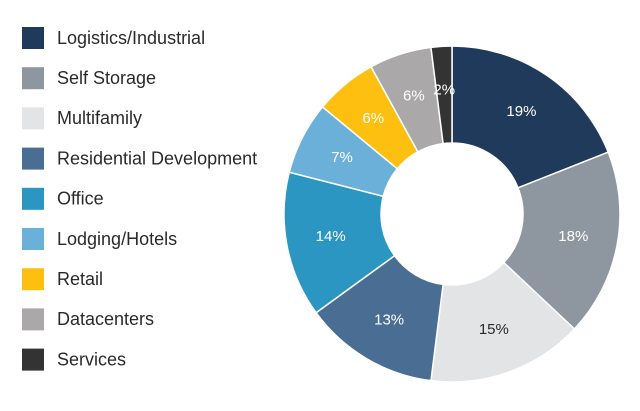 This screenshot has width=640, height=411. I want to click on legend-label: Residential Development, so click(157, 158).